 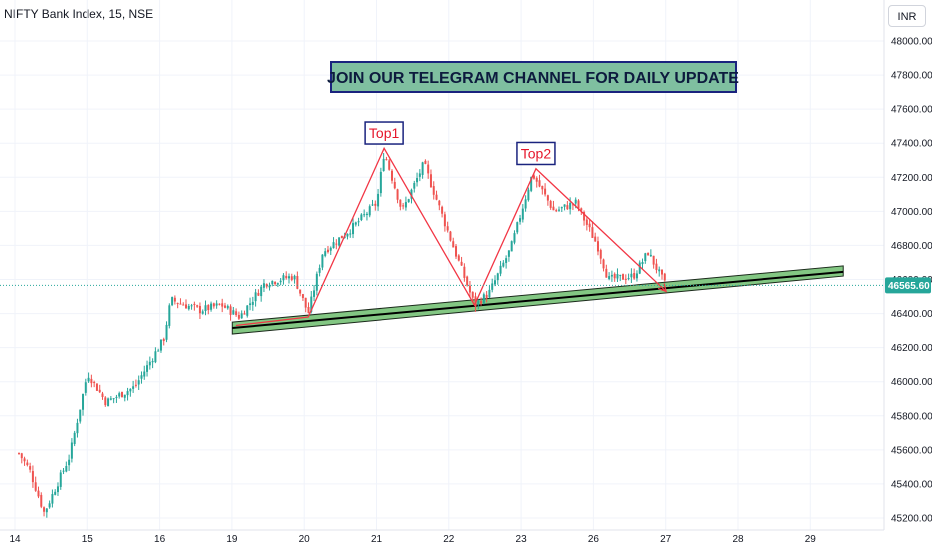 What do you see at coordinates (384, 133) in the screenshot?
I see `peak-label-box` at bounding box center [384, 133].